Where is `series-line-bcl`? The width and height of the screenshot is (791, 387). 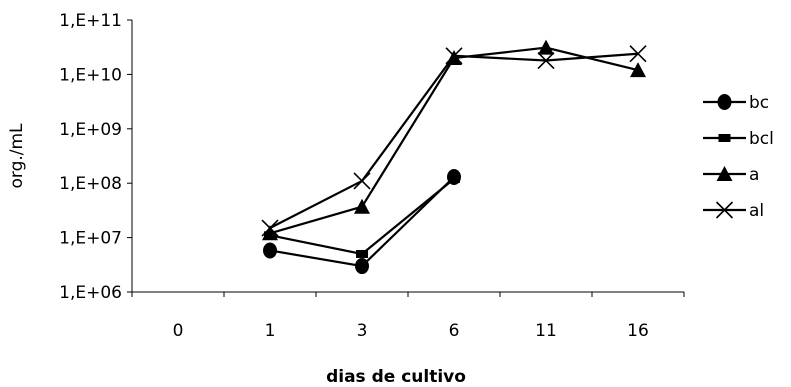
series-line-bcl is located at coordinates (362, 217).